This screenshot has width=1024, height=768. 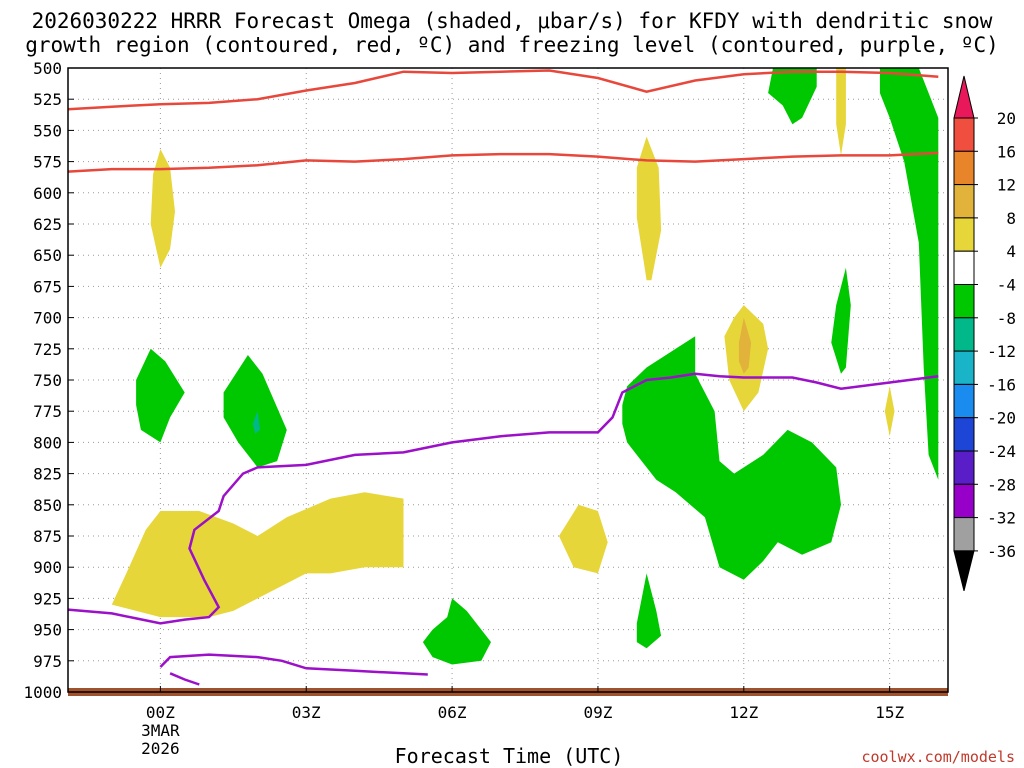 I want to click on dgz-contour-upper, so click(x=503, y=90).